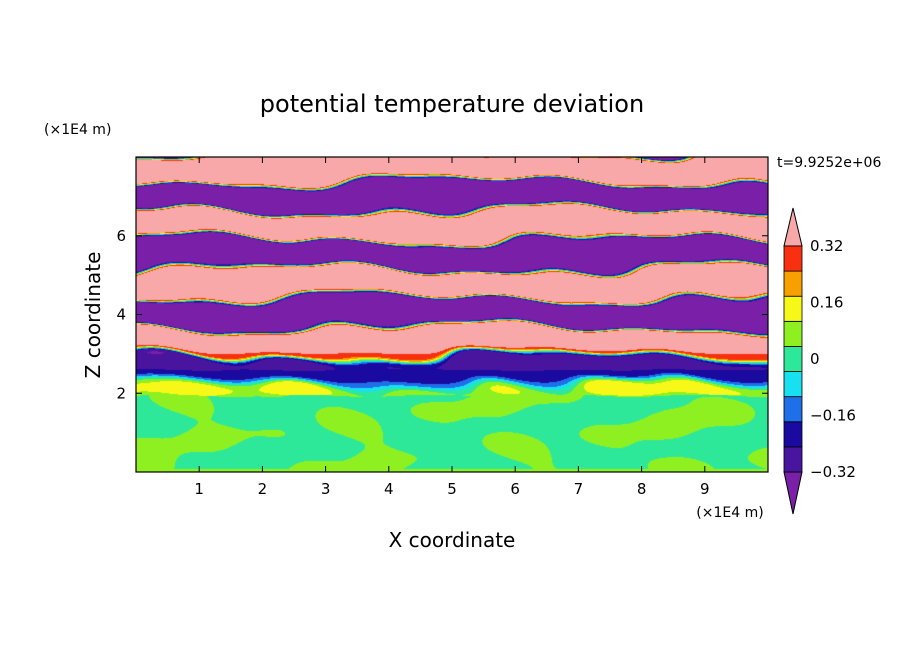 This screenshot has width=904, height=654. Describe the element at coordinates (833, 472) in the screenshot. I see `colorbar-tick-label: −0.32` at that location.